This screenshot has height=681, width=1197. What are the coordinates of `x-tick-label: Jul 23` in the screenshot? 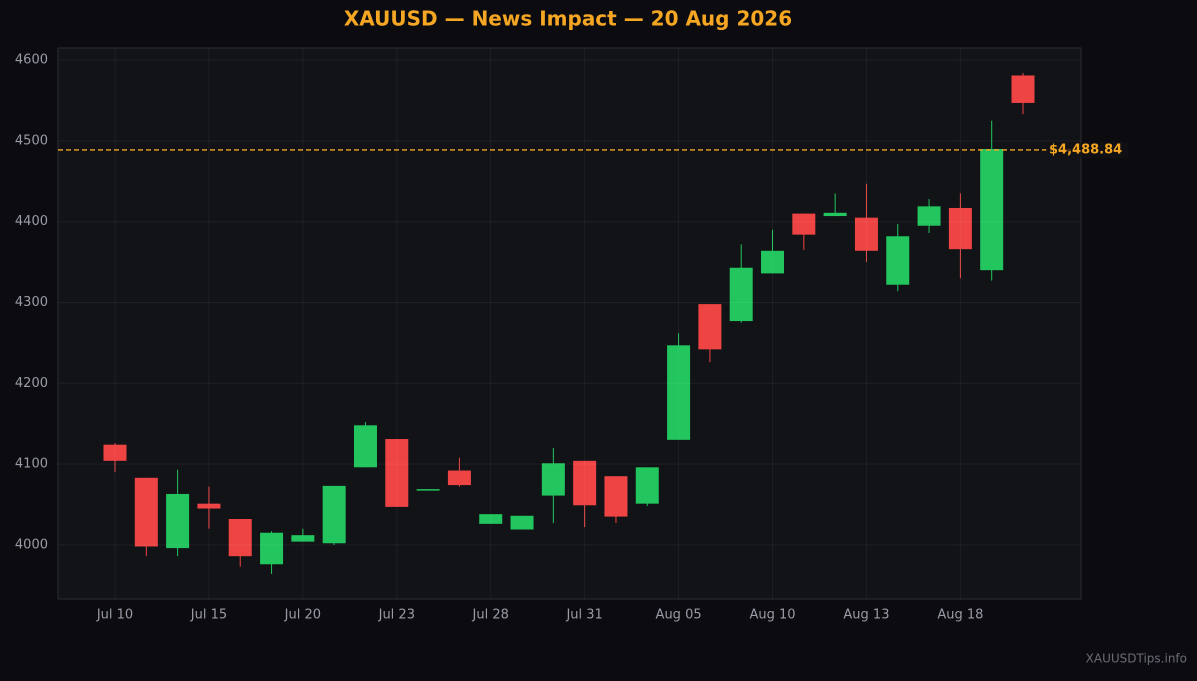 It's located at (396, 615).